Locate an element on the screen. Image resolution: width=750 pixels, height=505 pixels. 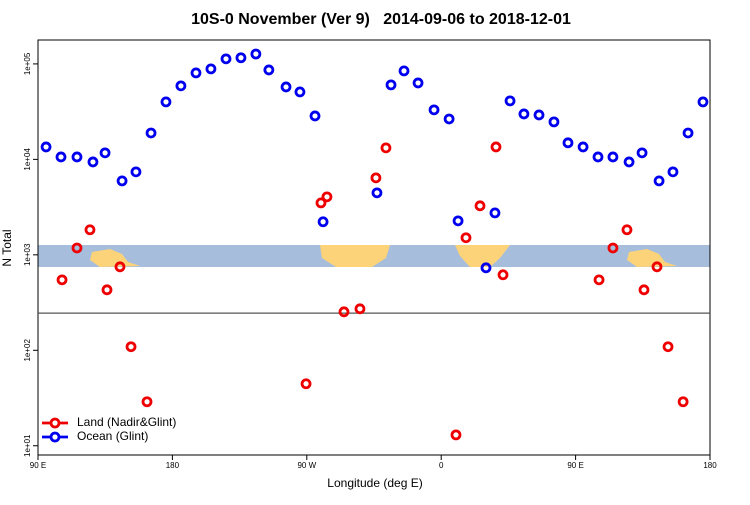
y-tick-label: 1e+03 is located at coordinates (27, 254).